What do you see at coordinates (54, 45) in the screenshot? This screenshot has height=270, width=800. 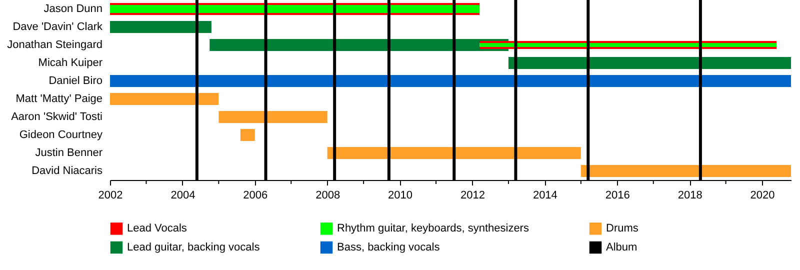 I see `y-tick-label: Jonathan Steingard` at bounding box center [54, 45].